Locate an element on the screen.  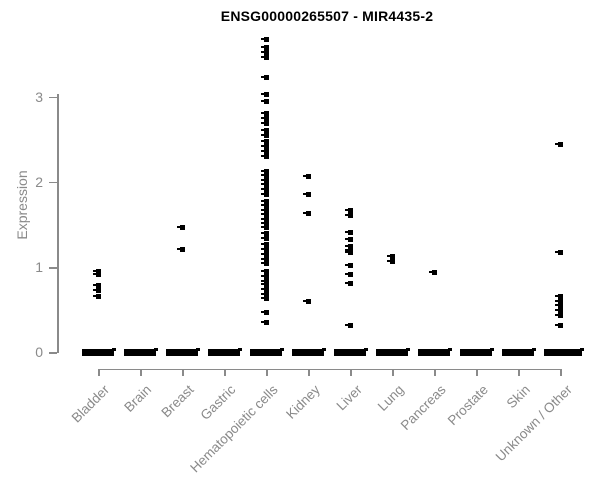
y-tick-label: 0 is located at coordinates (39, 352).